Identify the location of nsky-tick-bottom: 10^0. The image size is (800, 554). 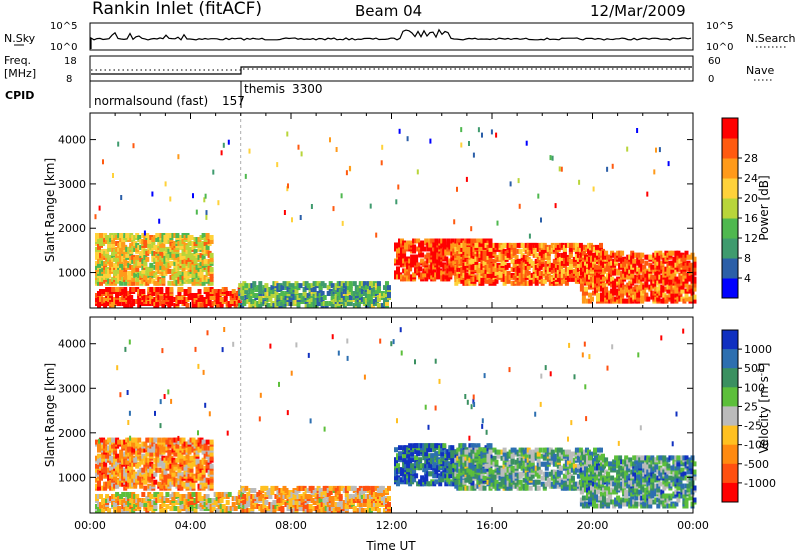
(63, 47).